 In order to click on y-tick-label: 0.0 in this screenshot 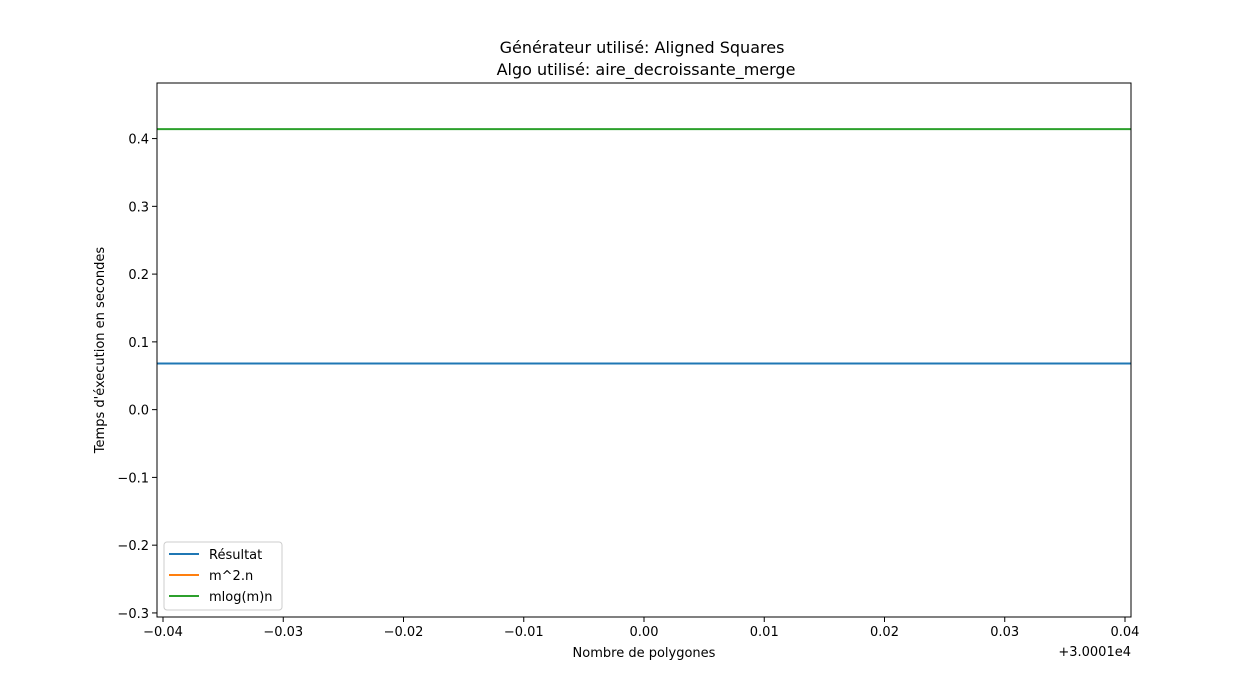, I will do `click(138, 411)`.